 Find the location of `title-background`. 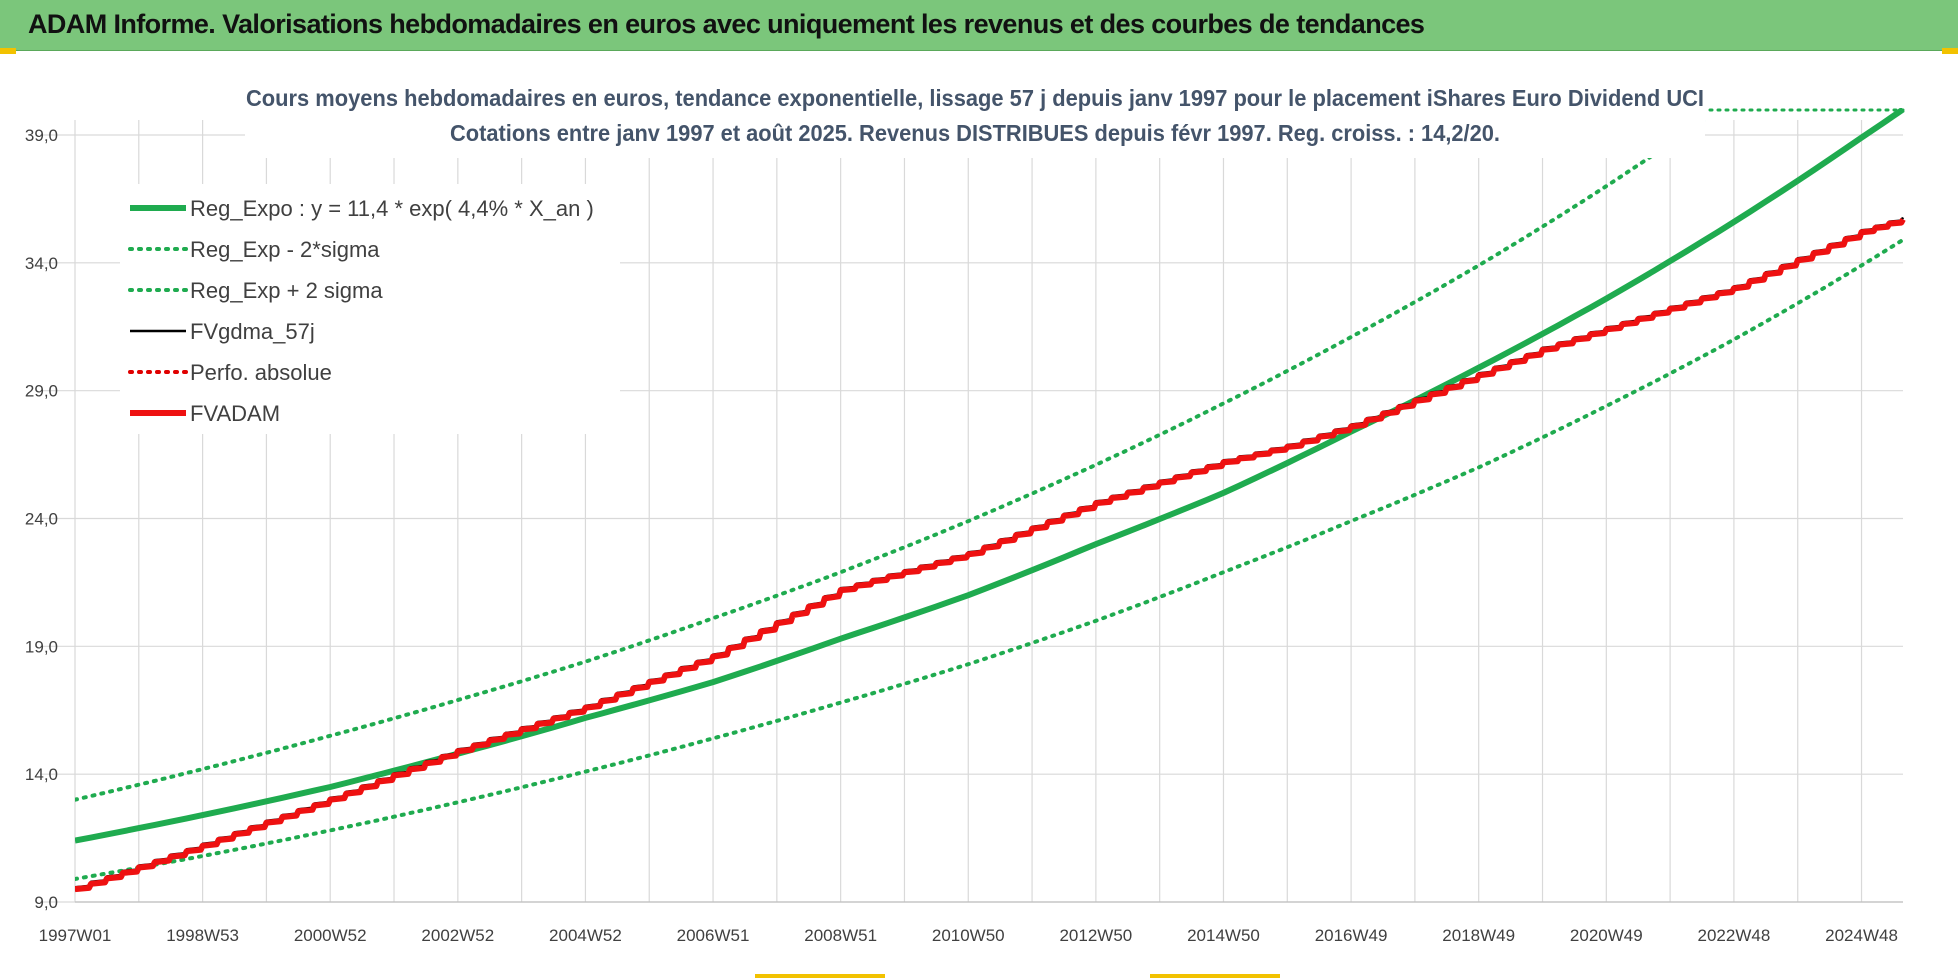

title-background is located at coordinates (975, 119).